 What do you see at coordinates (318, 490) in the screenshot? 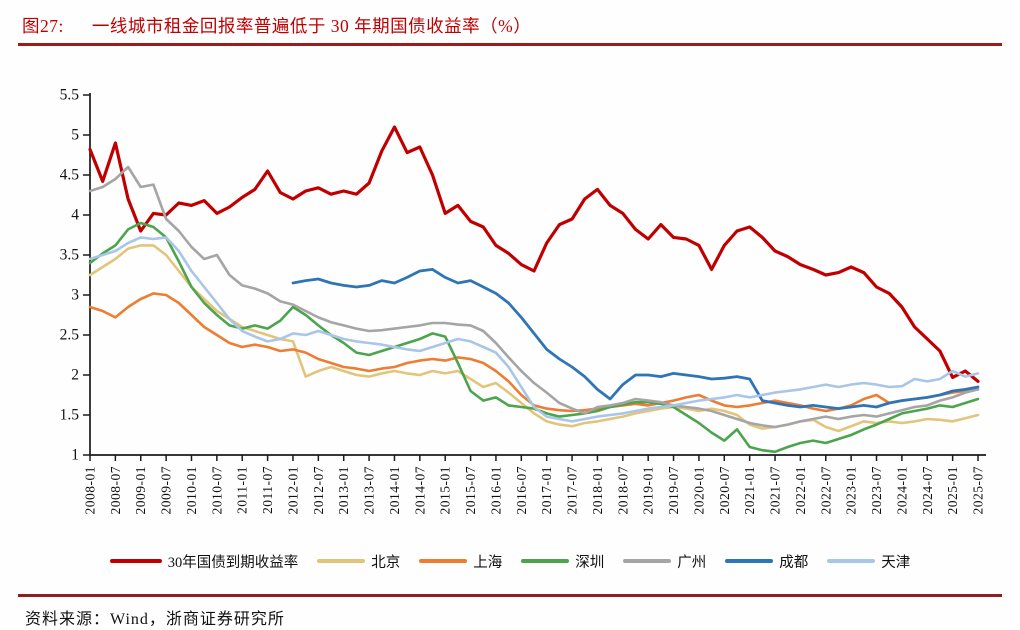
I see `x-tick-label: 2012-07` at bounding box center [318, 490].